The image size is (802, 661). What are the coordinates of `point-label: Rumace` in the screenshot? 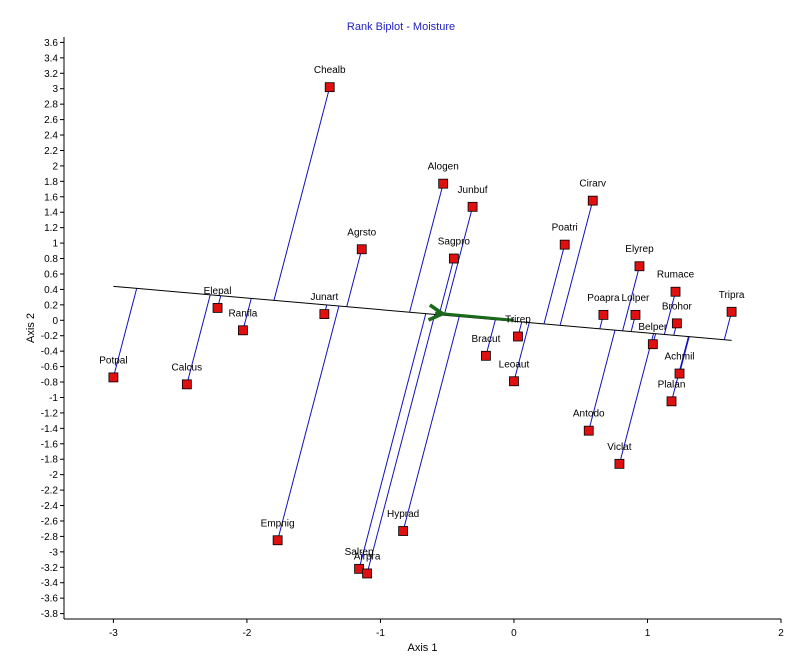 It's located at (676, 275).